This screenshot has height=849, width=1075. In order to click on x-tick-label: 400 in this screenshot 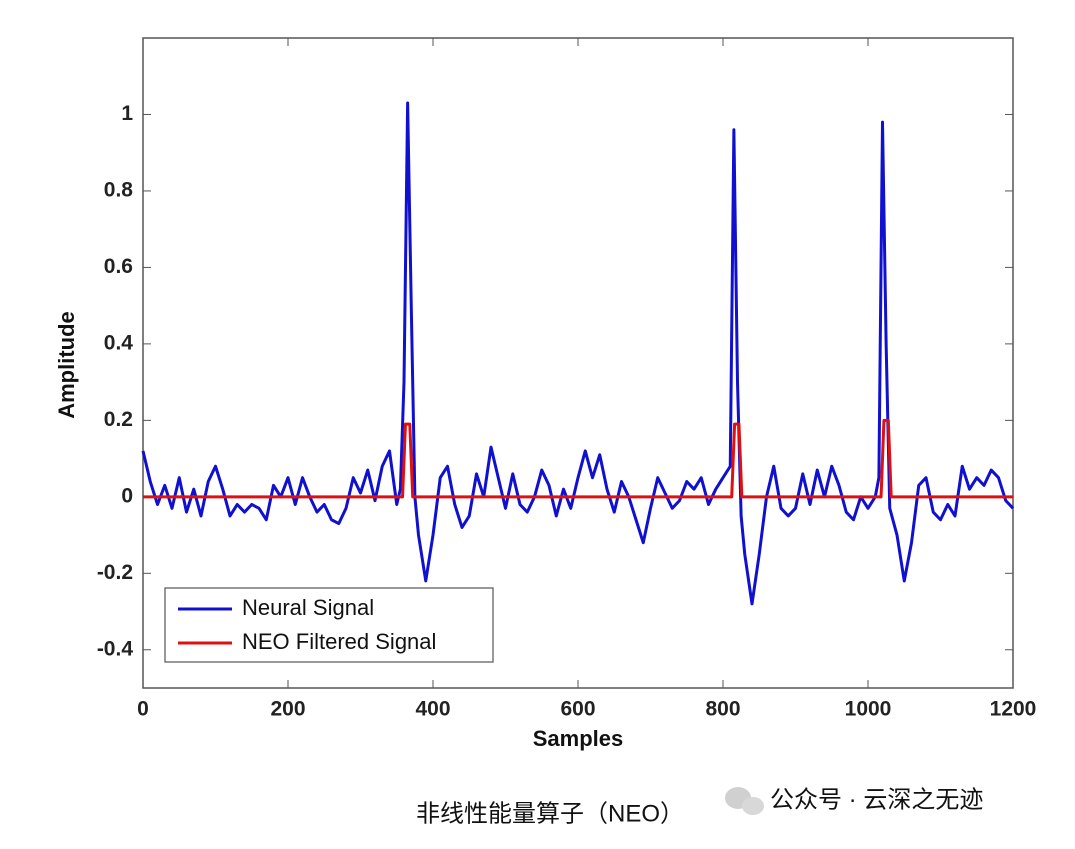, I will do `click(432, 709)`.